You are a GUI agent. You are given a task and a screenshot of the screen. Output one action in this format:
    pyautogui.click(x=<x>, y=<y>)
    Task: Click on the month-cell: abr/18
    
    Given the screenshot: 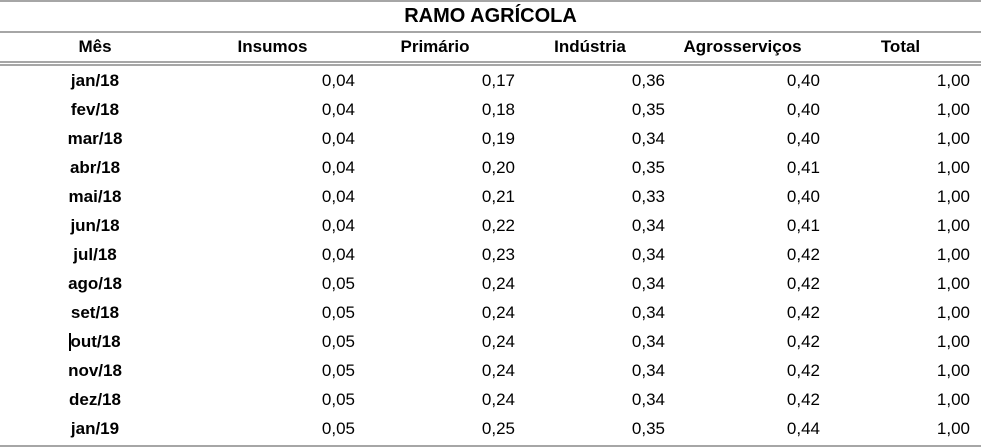 What is the action you would take?
    pyautogui.click(x=95, y=167)
    